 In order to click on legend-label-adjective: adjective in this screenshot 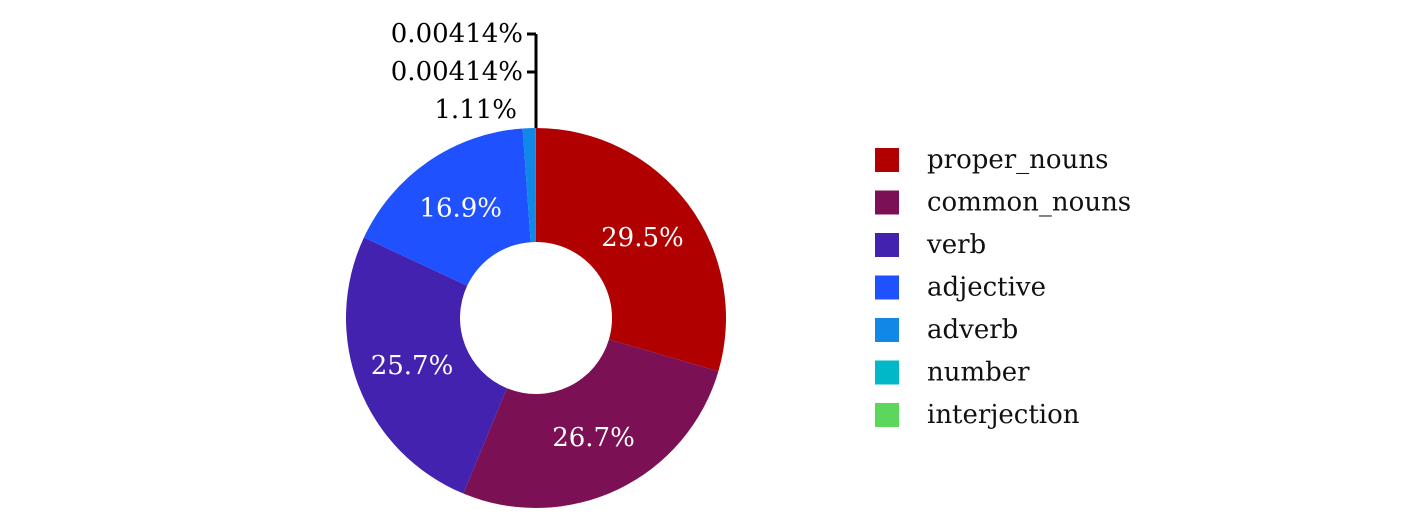, I will do `click(986, 288)`.